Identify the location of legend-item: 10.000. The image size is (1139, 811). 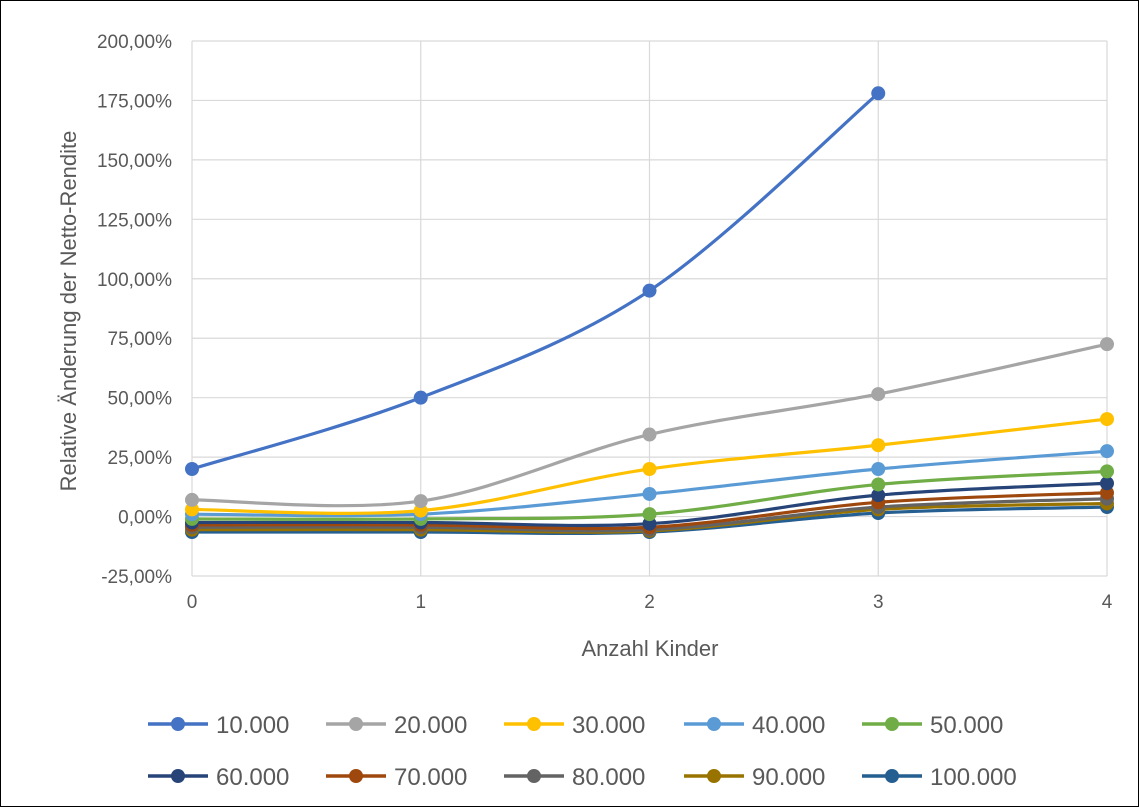
(218, 725).